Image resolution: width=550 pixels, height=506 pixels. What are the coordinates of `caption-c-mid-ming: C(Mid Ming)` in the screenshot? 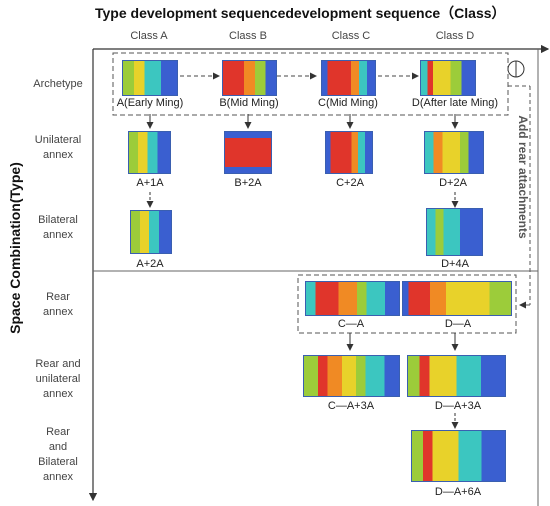 It's located at (348, 103).